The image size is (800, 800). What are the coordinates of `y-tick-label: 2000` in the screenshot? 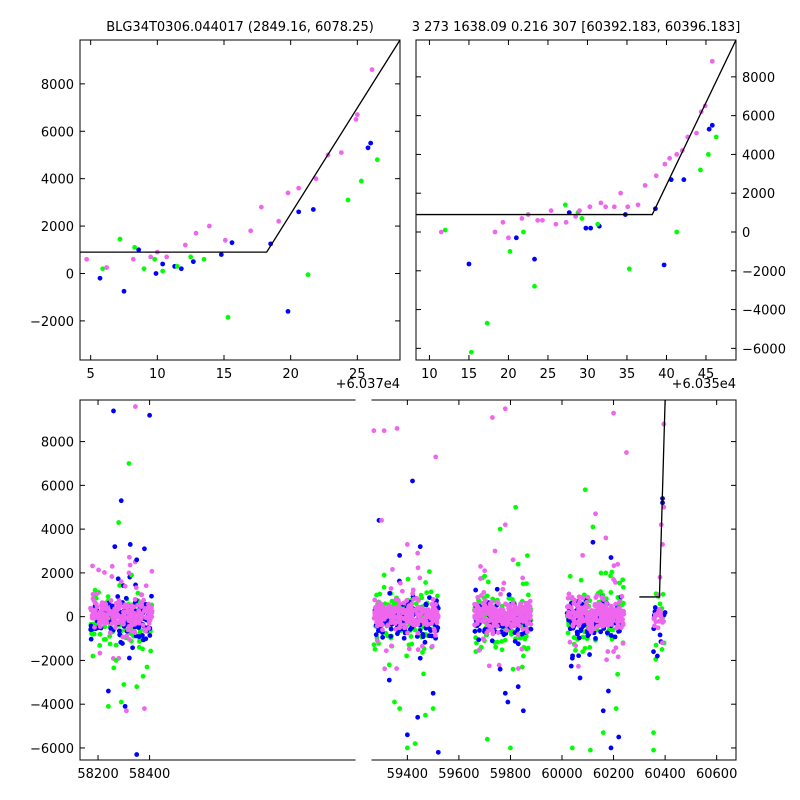 It's located at (758, 194).